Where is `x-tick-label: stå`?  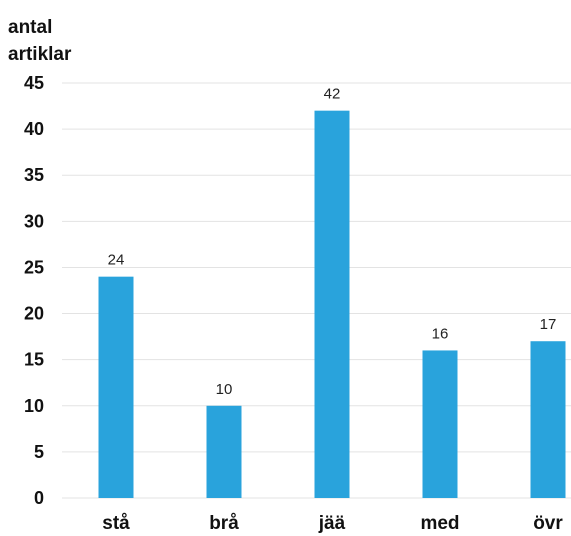
x-tick-label: stå is located at coordinates (116, 523).